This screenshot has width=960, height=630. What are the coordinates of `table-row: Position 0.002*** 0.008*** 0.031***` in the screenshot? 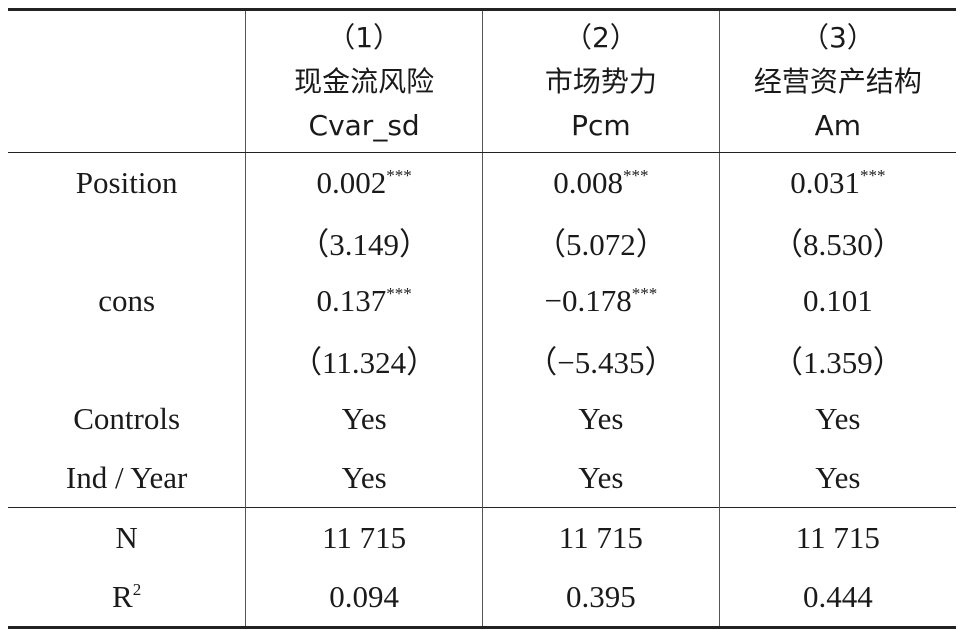 It's located at (482, 182).